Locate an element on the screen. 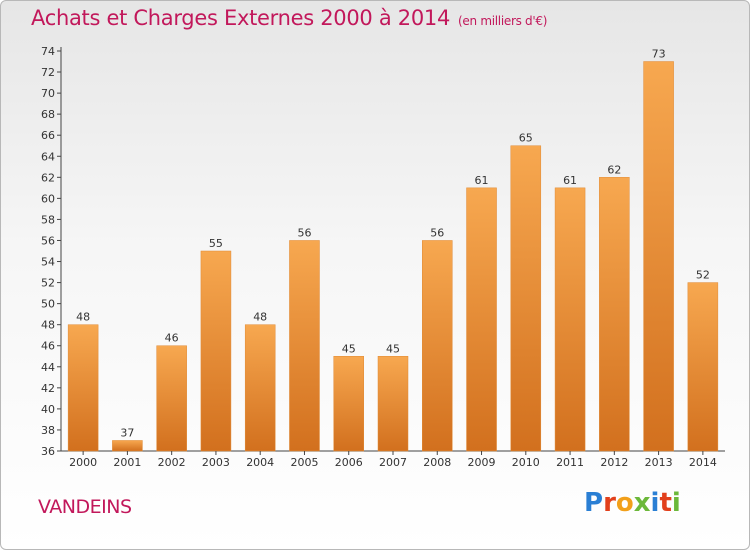  y-tick-label: 60 is located at coordinates (48, 198).